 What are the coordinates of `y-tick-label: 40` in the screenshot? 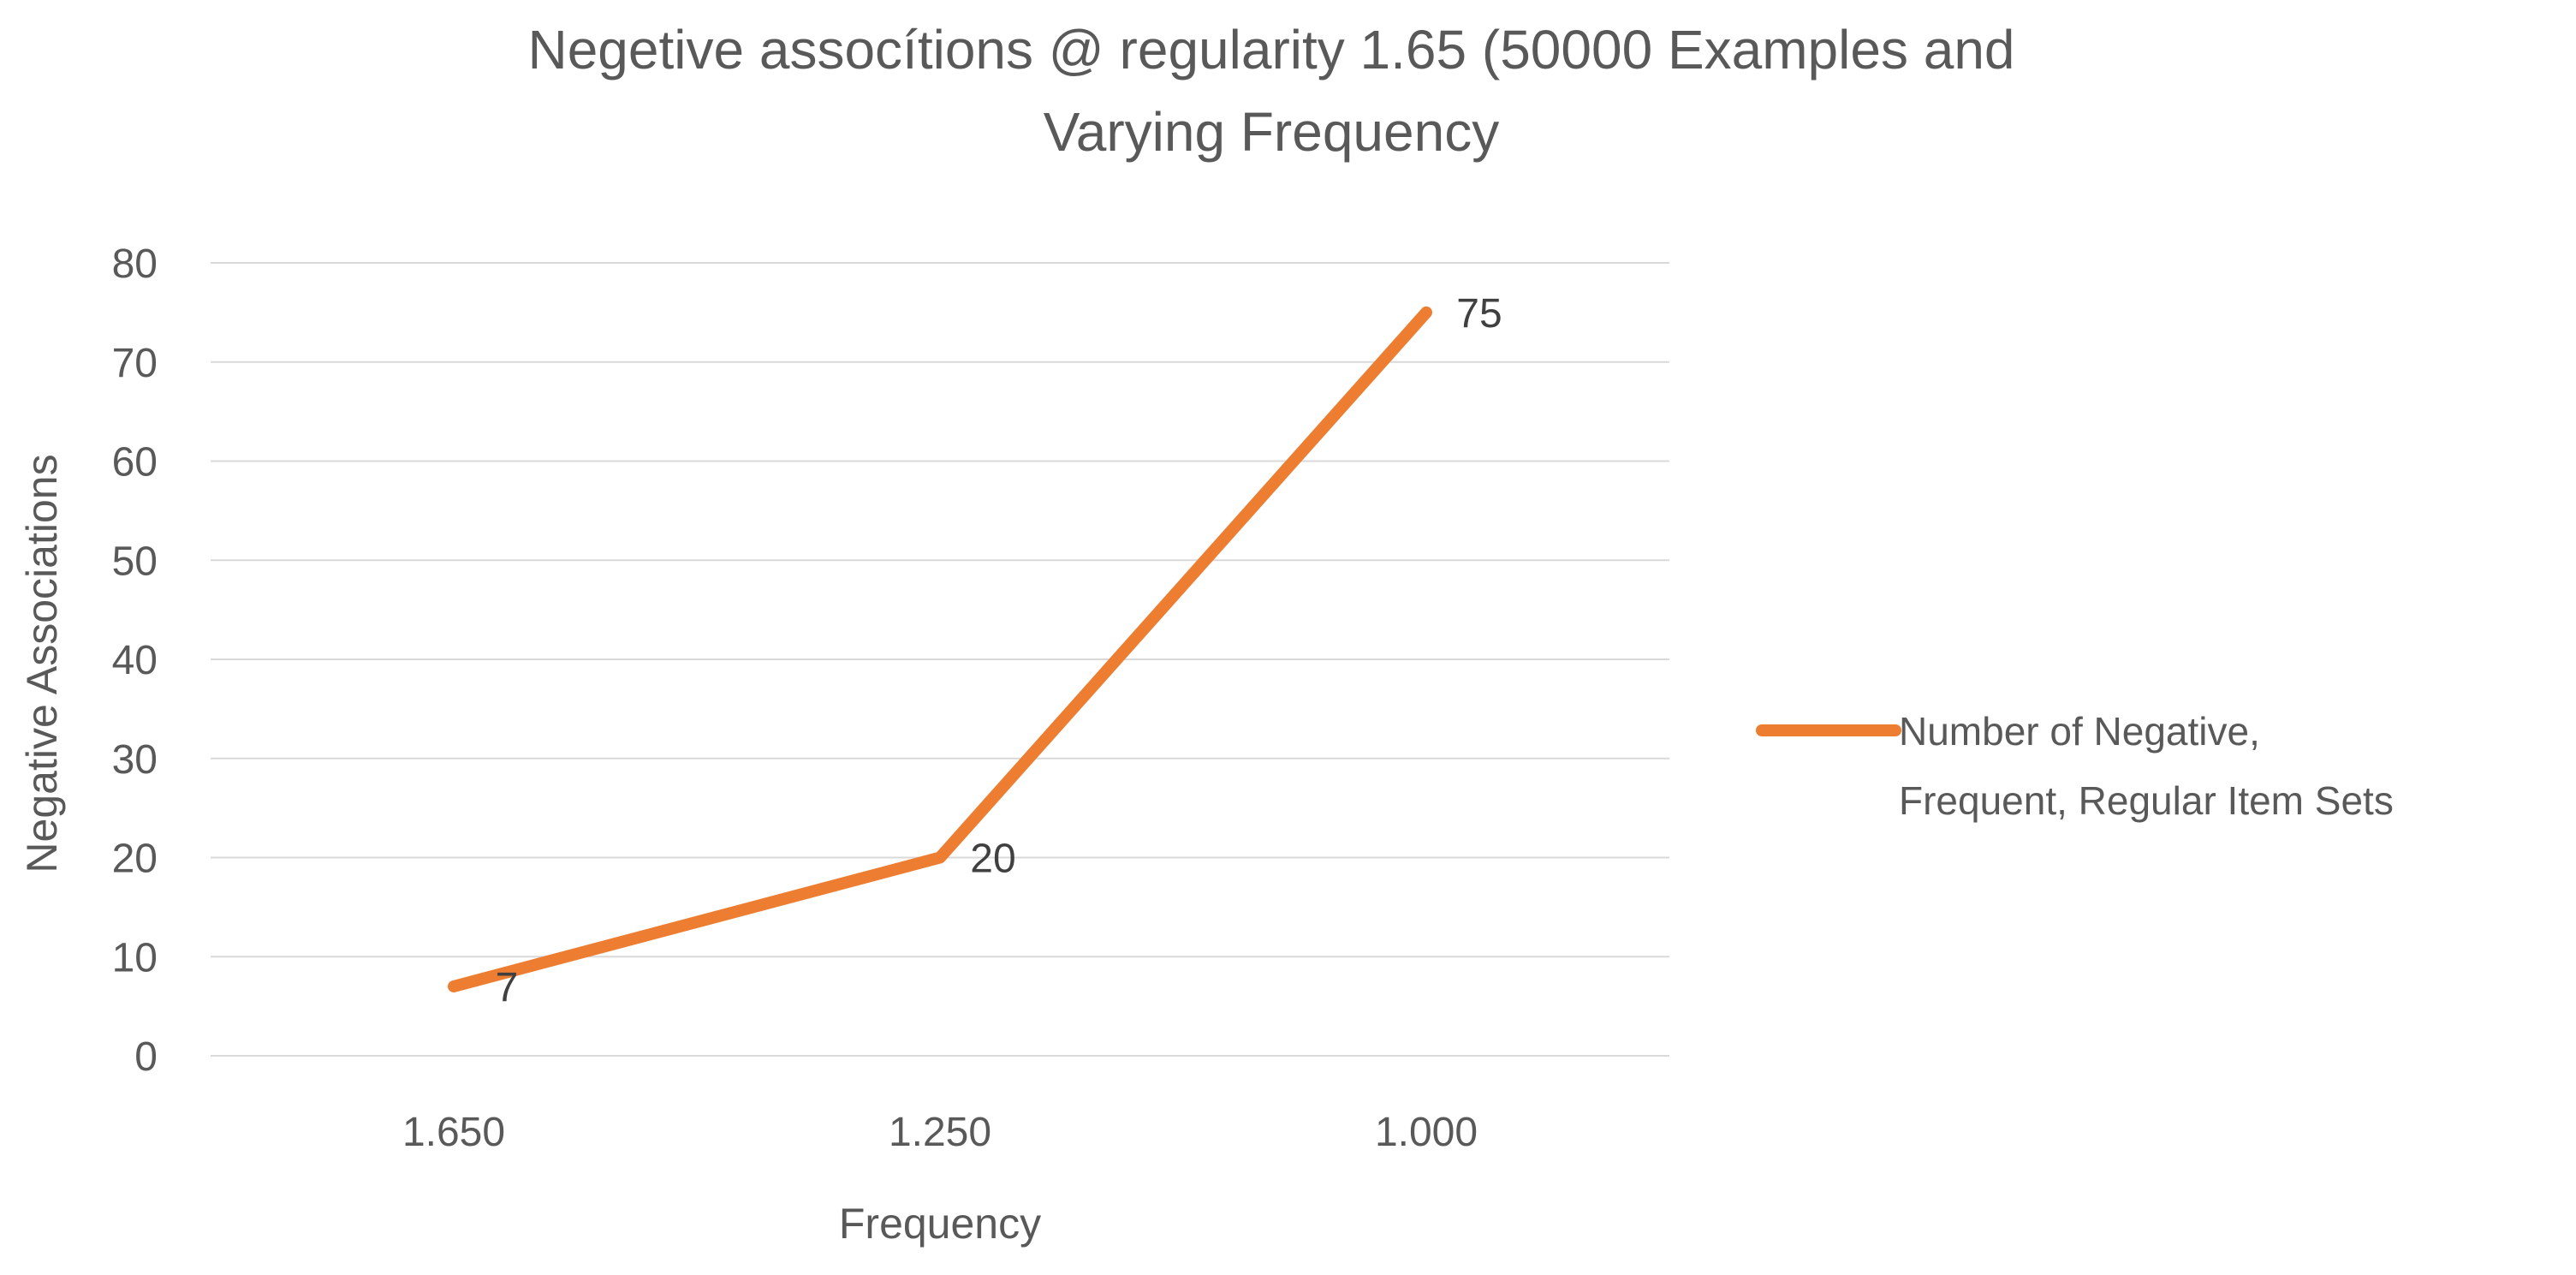 It's located at (135, 660).